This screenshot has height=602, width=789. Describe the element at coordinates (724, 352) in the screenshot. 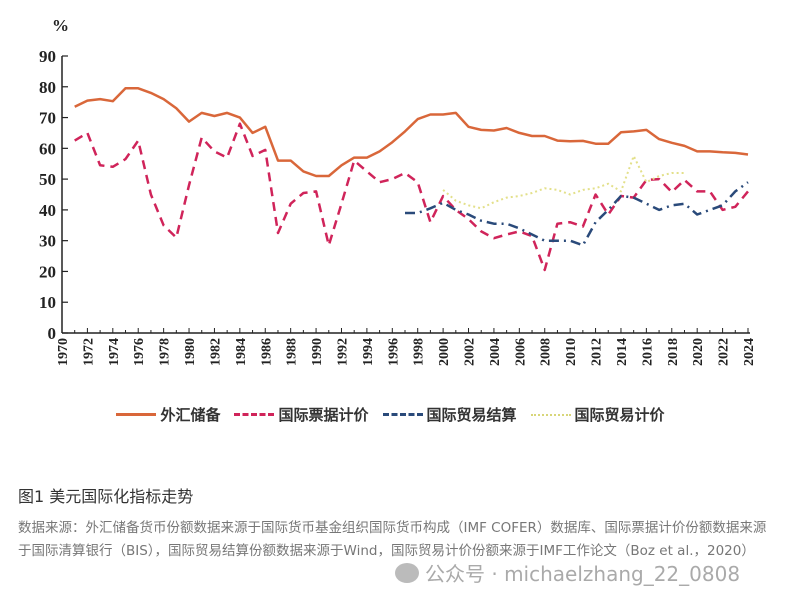

I see `x-tick-label: 2022` at that location.